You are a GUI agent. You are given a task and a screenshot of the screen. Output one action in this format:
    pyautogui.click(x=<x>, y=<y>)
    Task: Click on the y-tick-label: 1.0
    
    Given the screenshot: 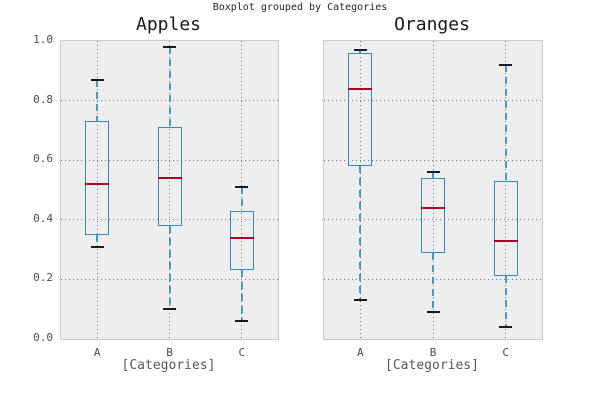 What is the action you would take?
    pyautogui.click(x=43, y=39)
    